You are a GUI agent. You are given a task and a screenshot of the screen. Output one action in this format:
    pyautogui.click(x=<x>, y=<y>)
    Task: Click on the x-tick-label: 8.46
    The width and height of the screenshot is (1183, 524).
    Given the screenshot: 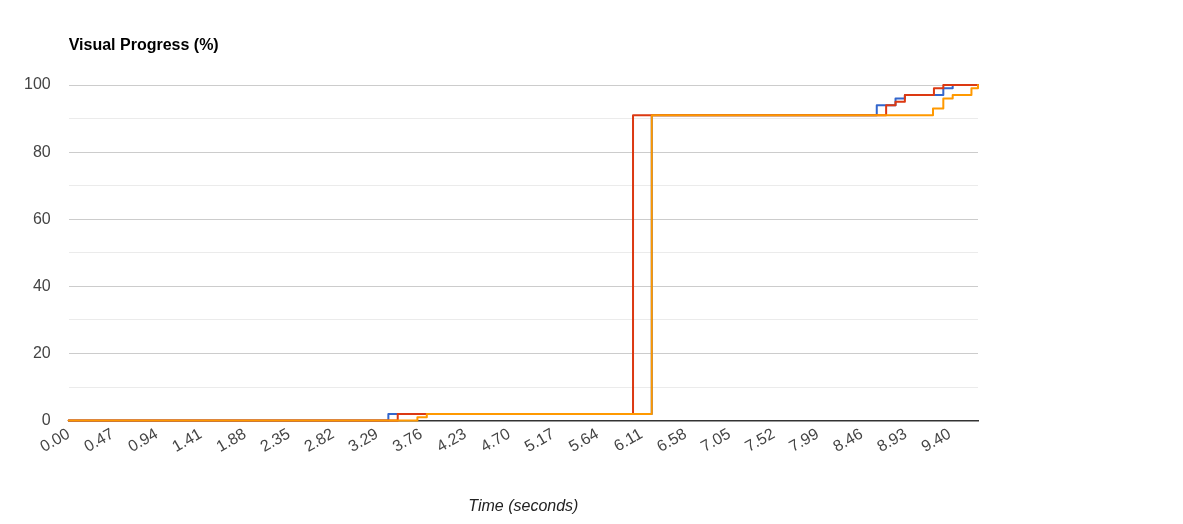 What is the action you would take?
    pyautogui.click(x=848, y=439)
    